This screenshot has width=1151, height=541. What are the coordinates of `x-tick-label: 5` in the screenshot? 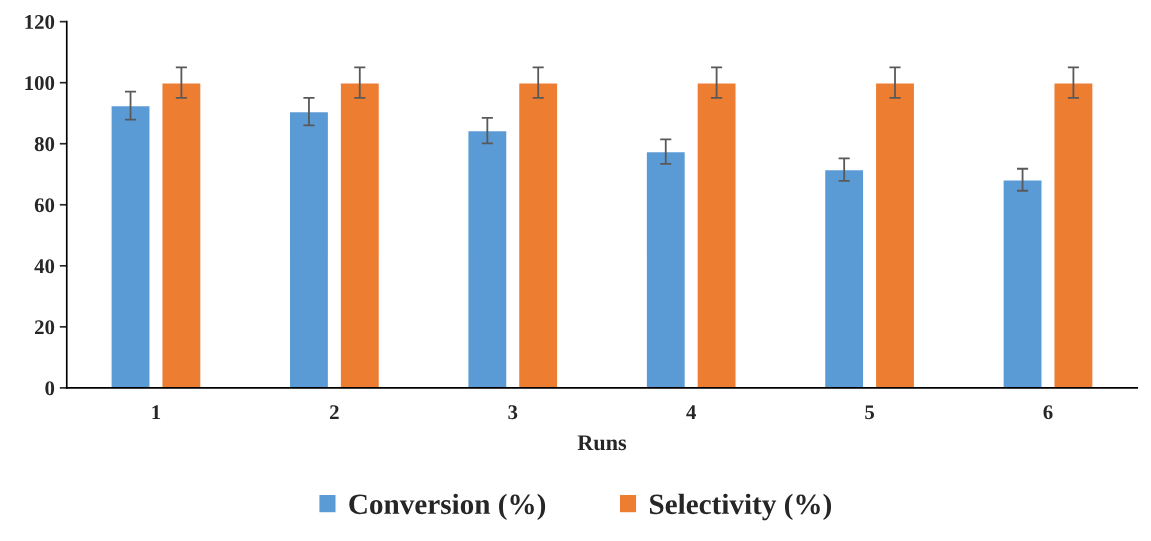 It's located at (870, 412).